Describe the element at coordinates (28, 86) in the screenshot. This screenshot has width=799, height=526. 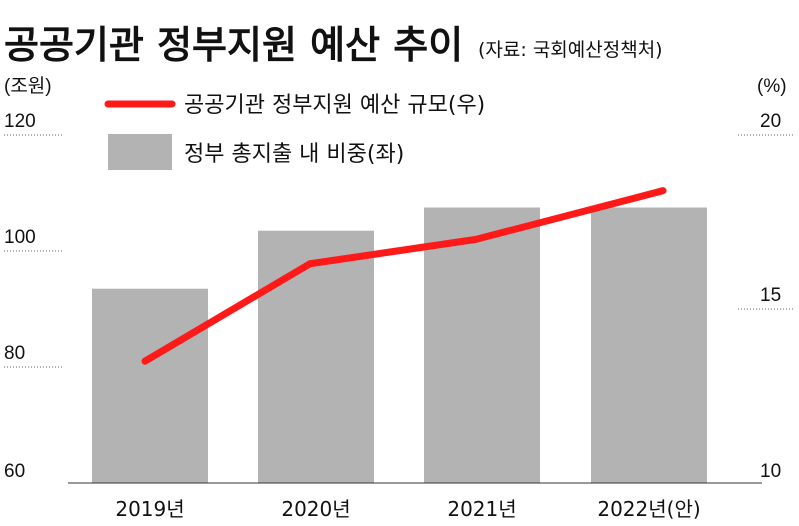
I see `left-axis-unit: (조원)` at that location.